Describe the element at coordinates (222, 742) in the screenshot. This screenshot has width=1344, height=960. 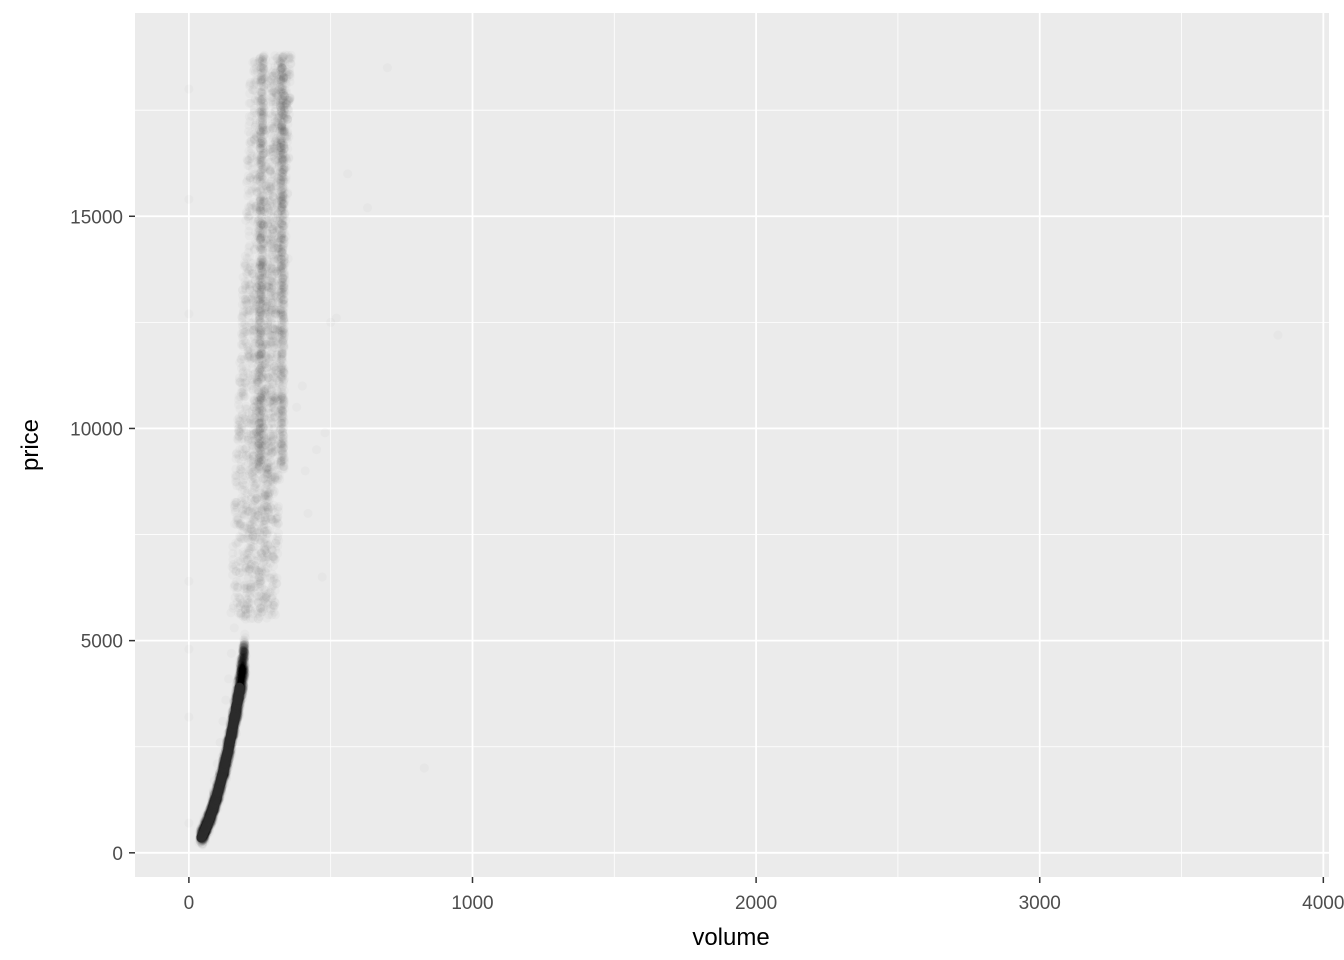
I see `data-points` at that location.